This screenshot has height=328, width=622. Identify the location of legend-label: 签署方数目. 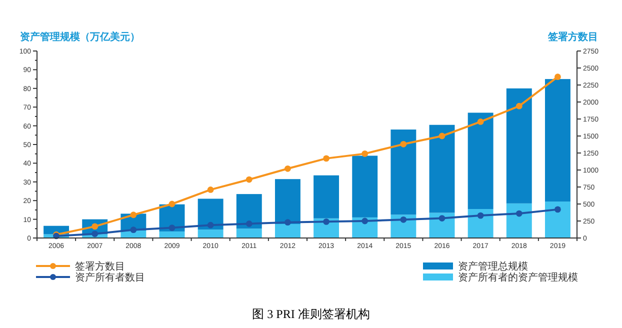
(100, 266).